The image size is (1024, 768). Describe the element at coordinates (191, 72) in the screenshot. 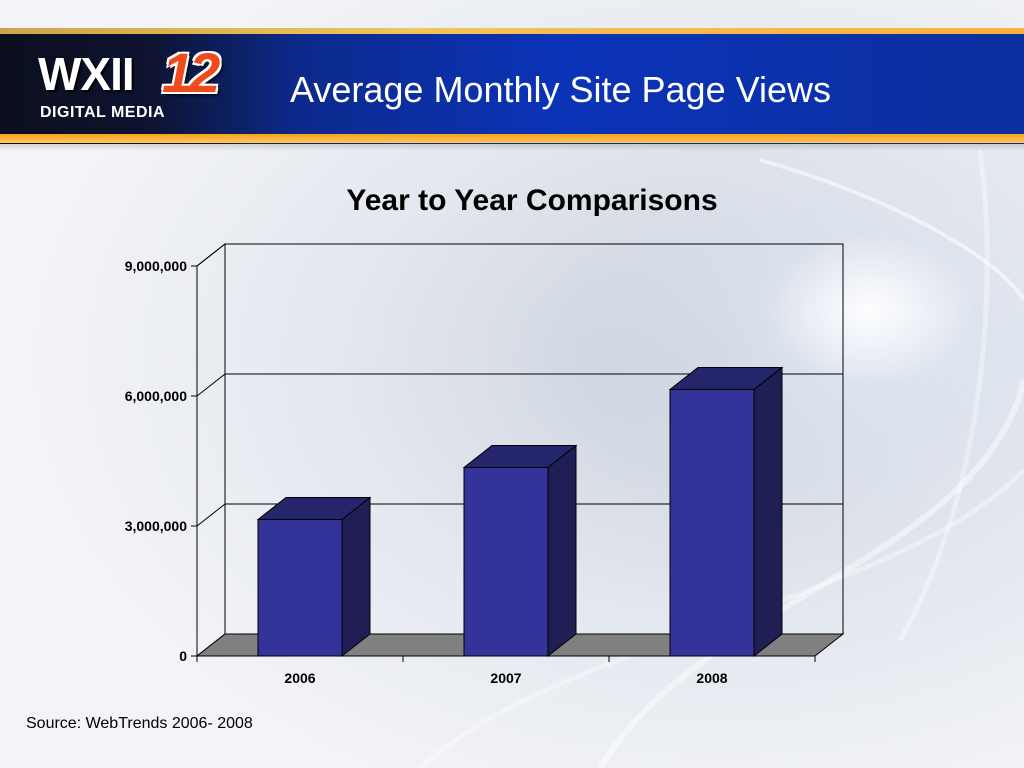

I see `logo-number: 12` at that location.